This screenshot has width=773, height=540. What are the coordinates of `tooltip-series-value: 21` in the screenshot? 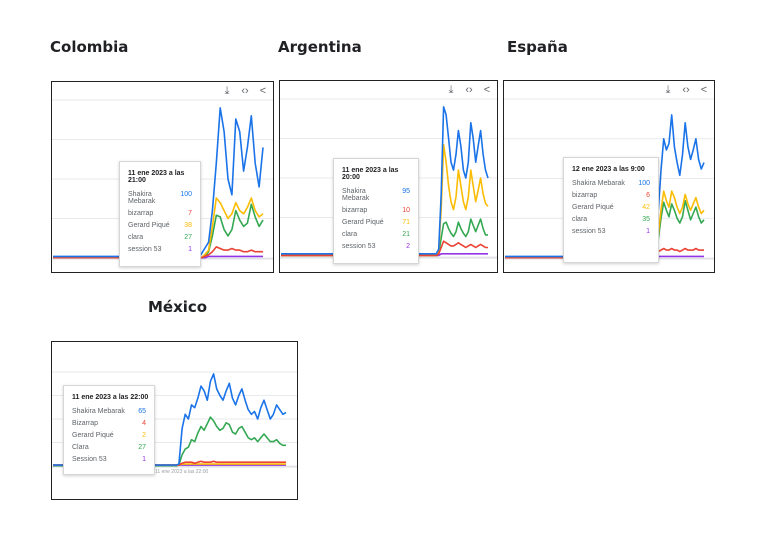 It's located at (406, 234).